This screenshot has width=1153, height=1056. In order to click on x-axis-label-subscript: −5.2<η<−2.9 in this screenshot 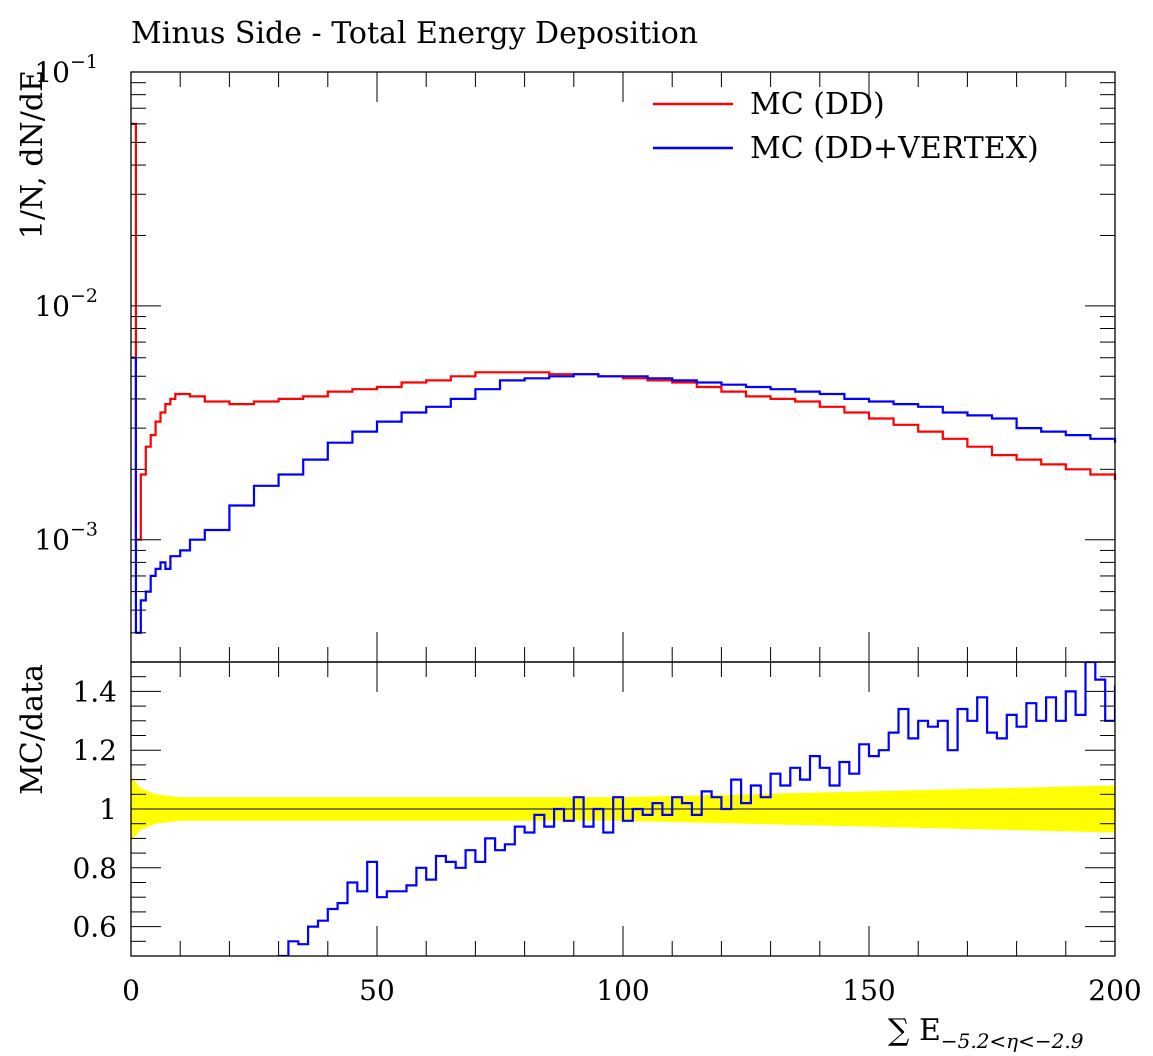, I will do `click(1012, 1041)`.